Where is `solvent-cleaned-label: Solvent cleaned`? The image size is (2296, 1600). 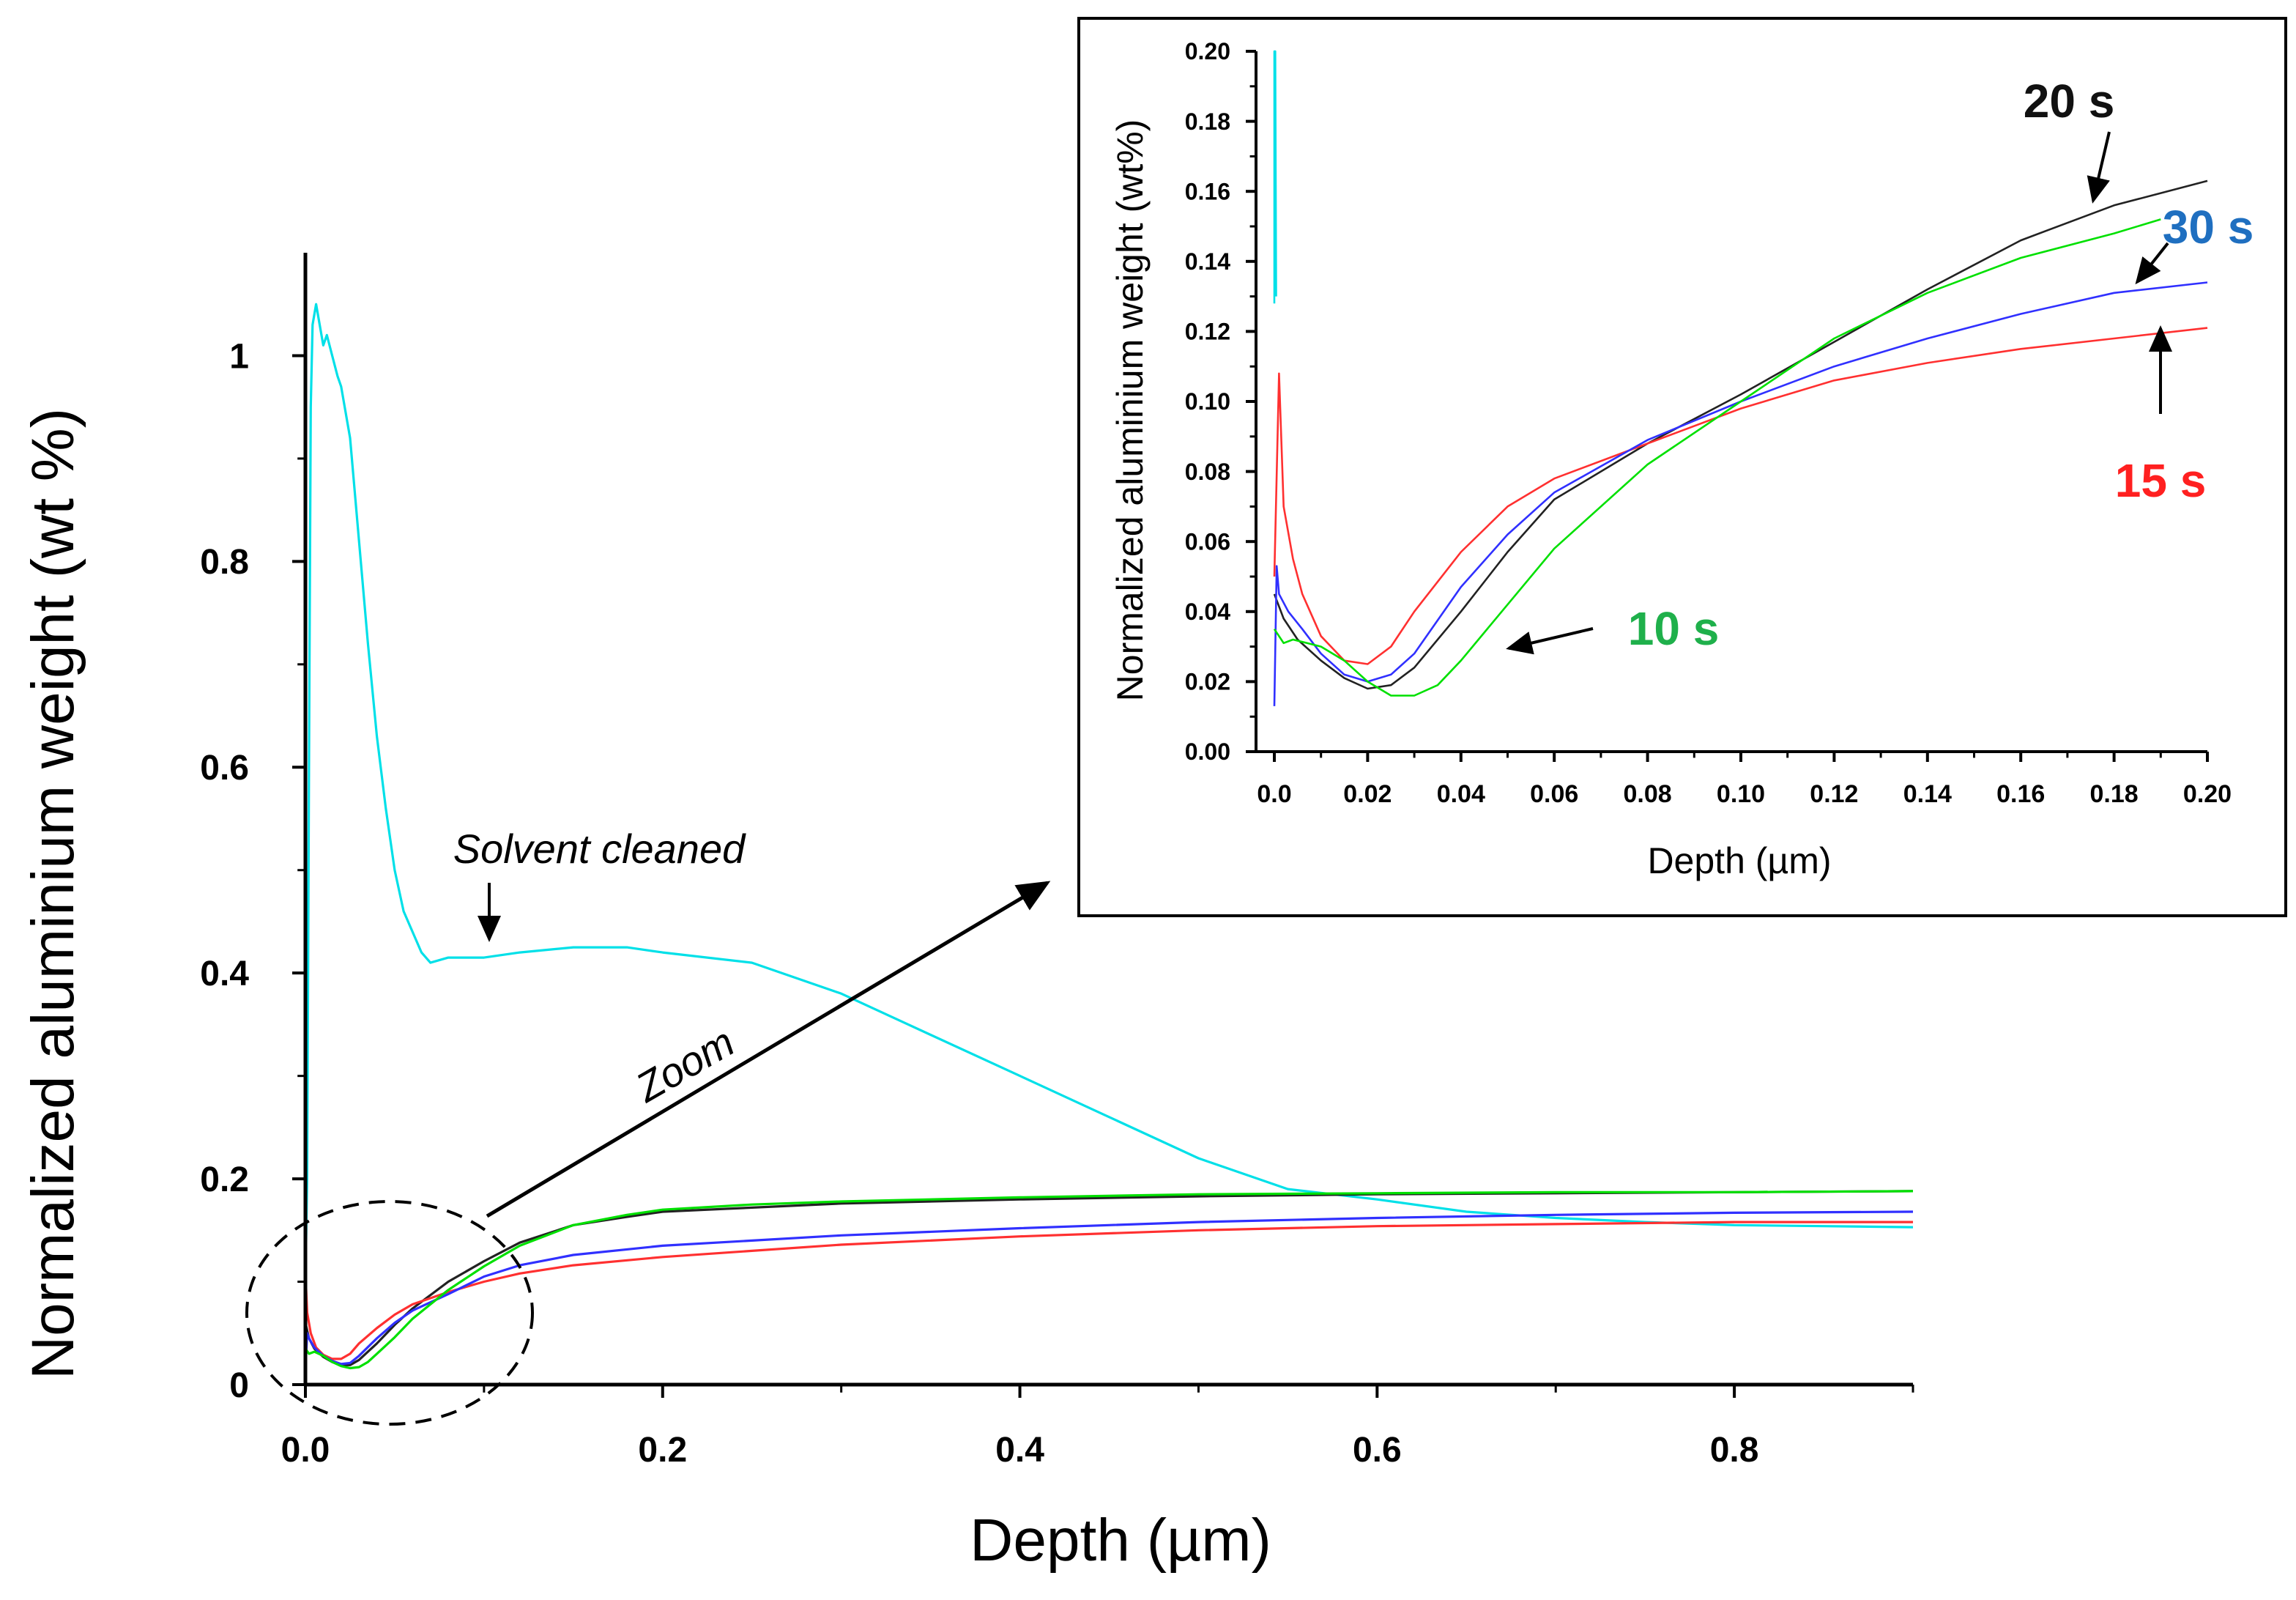
solvent-cleaned-label: Solvent cleaned is located at coordinates (599, 849).